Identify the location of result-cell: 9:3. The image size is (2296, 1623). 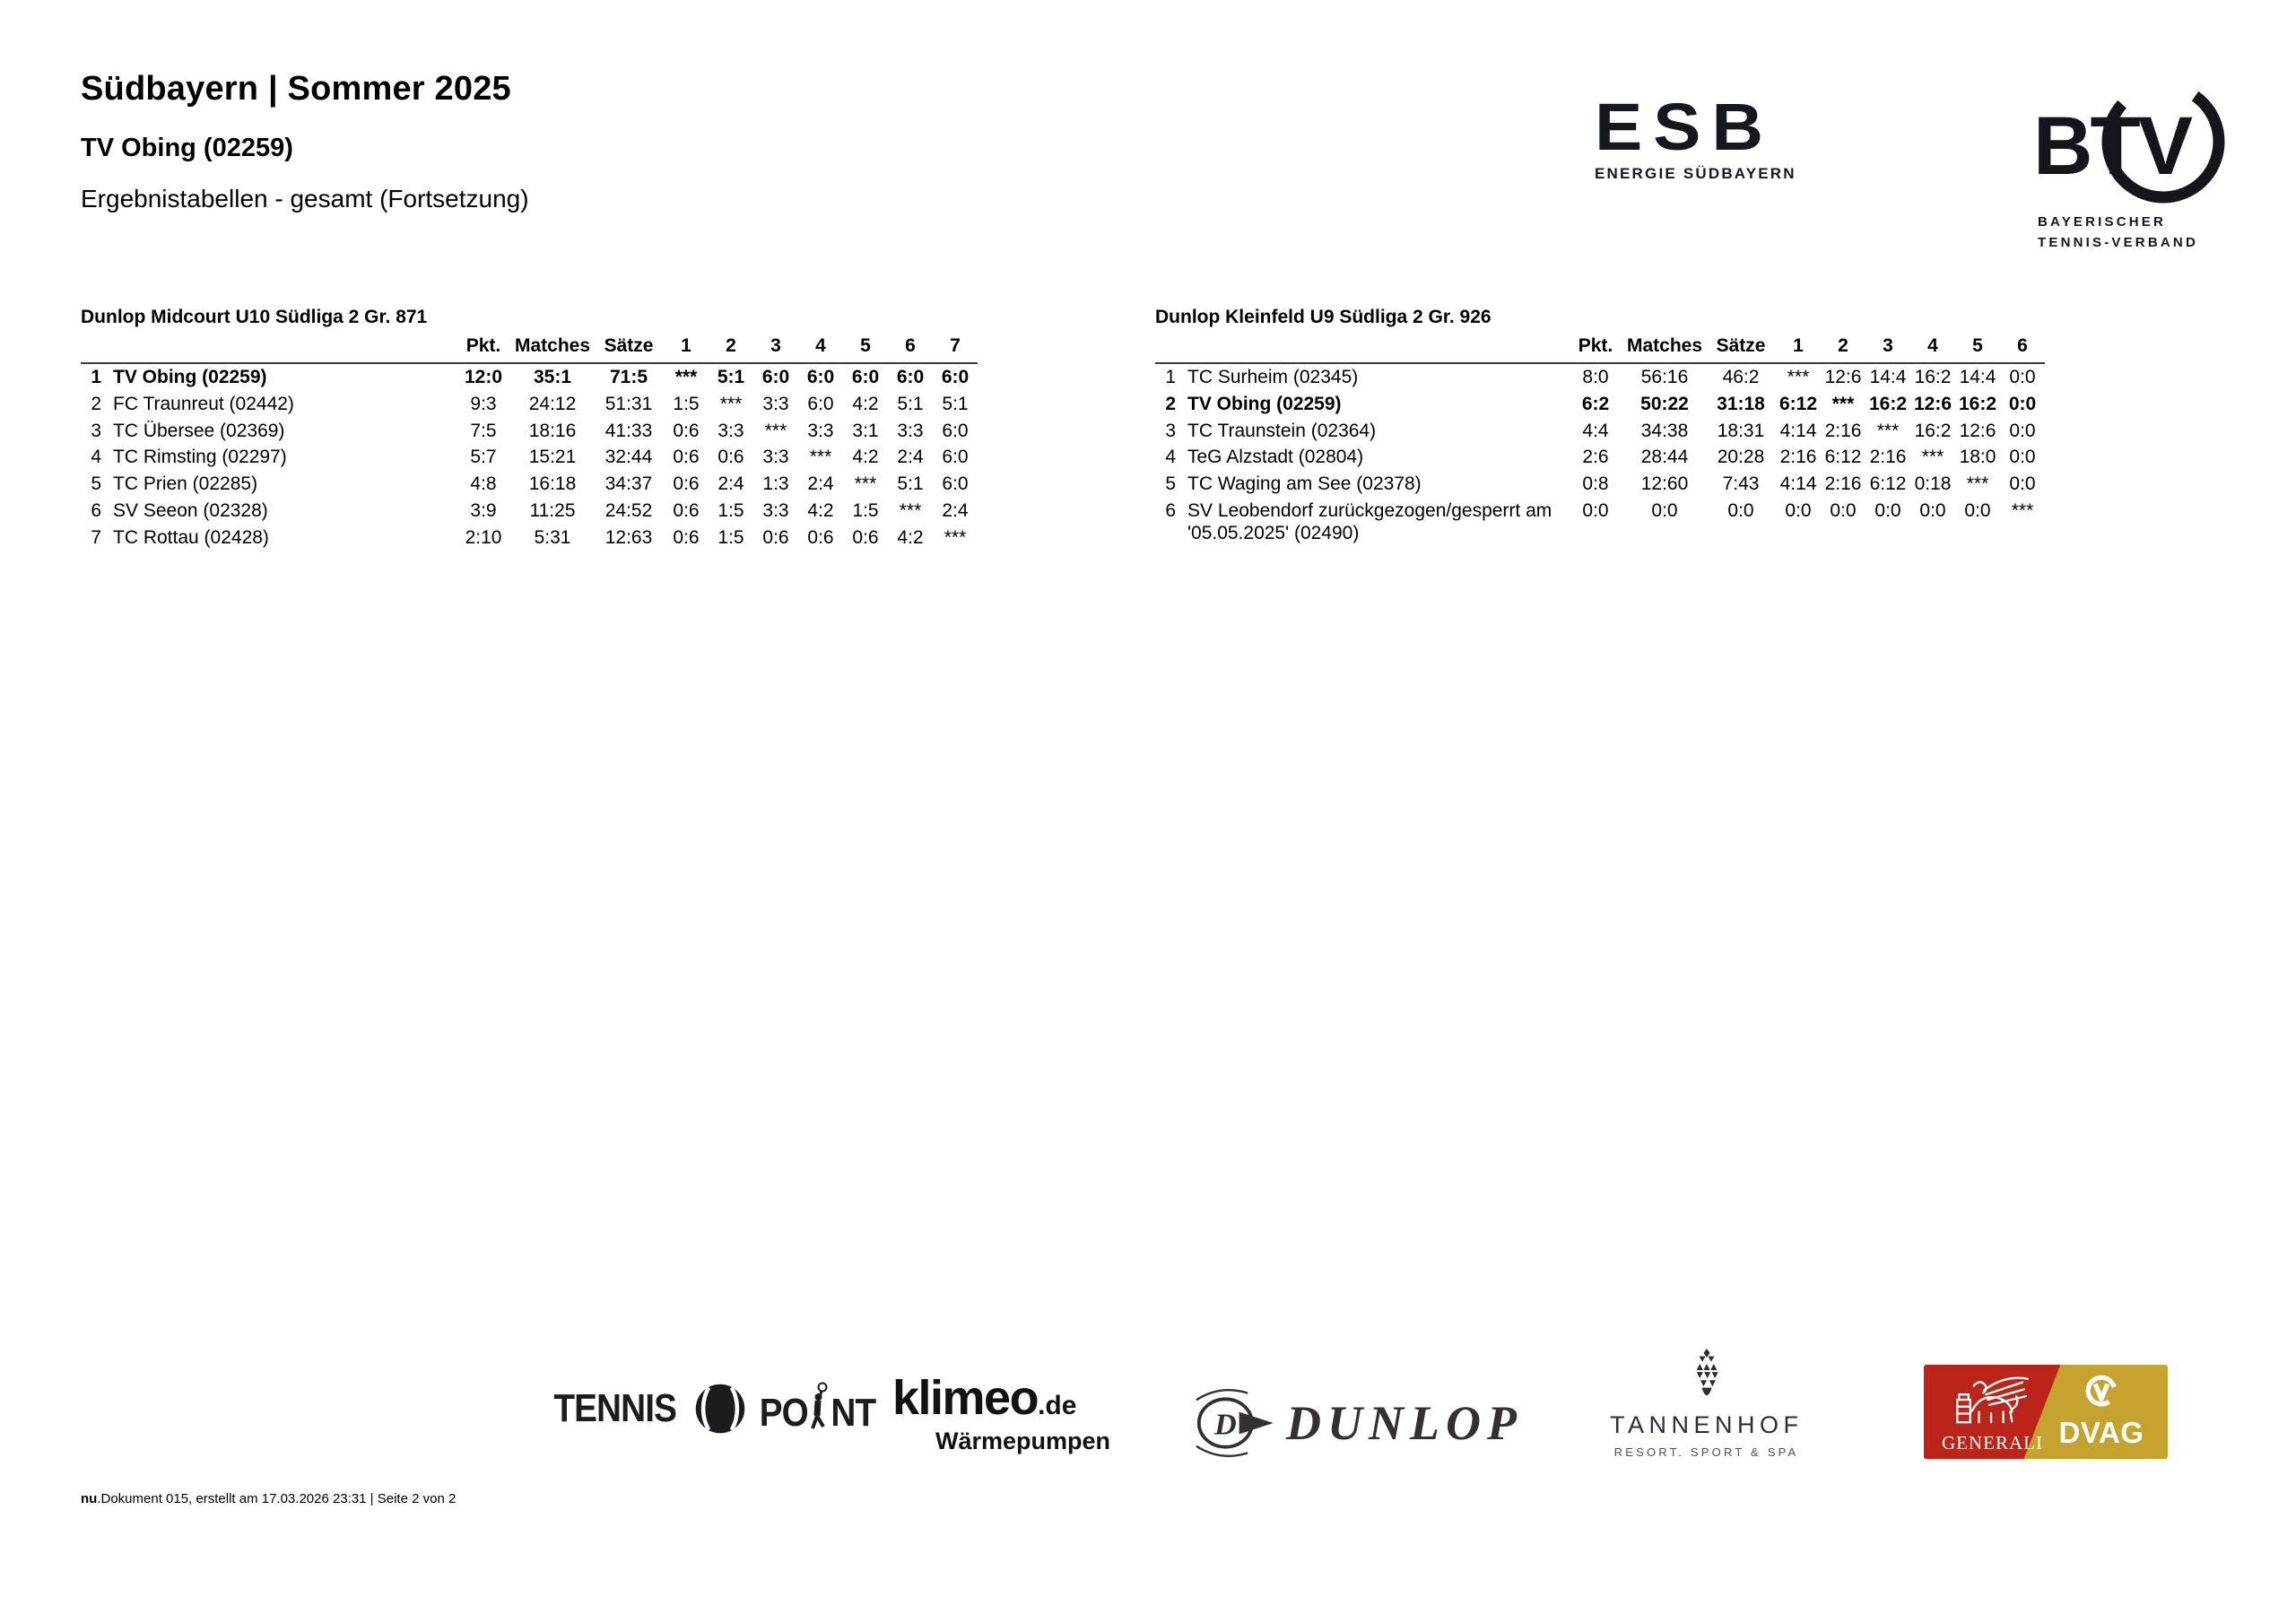
(483, 403).